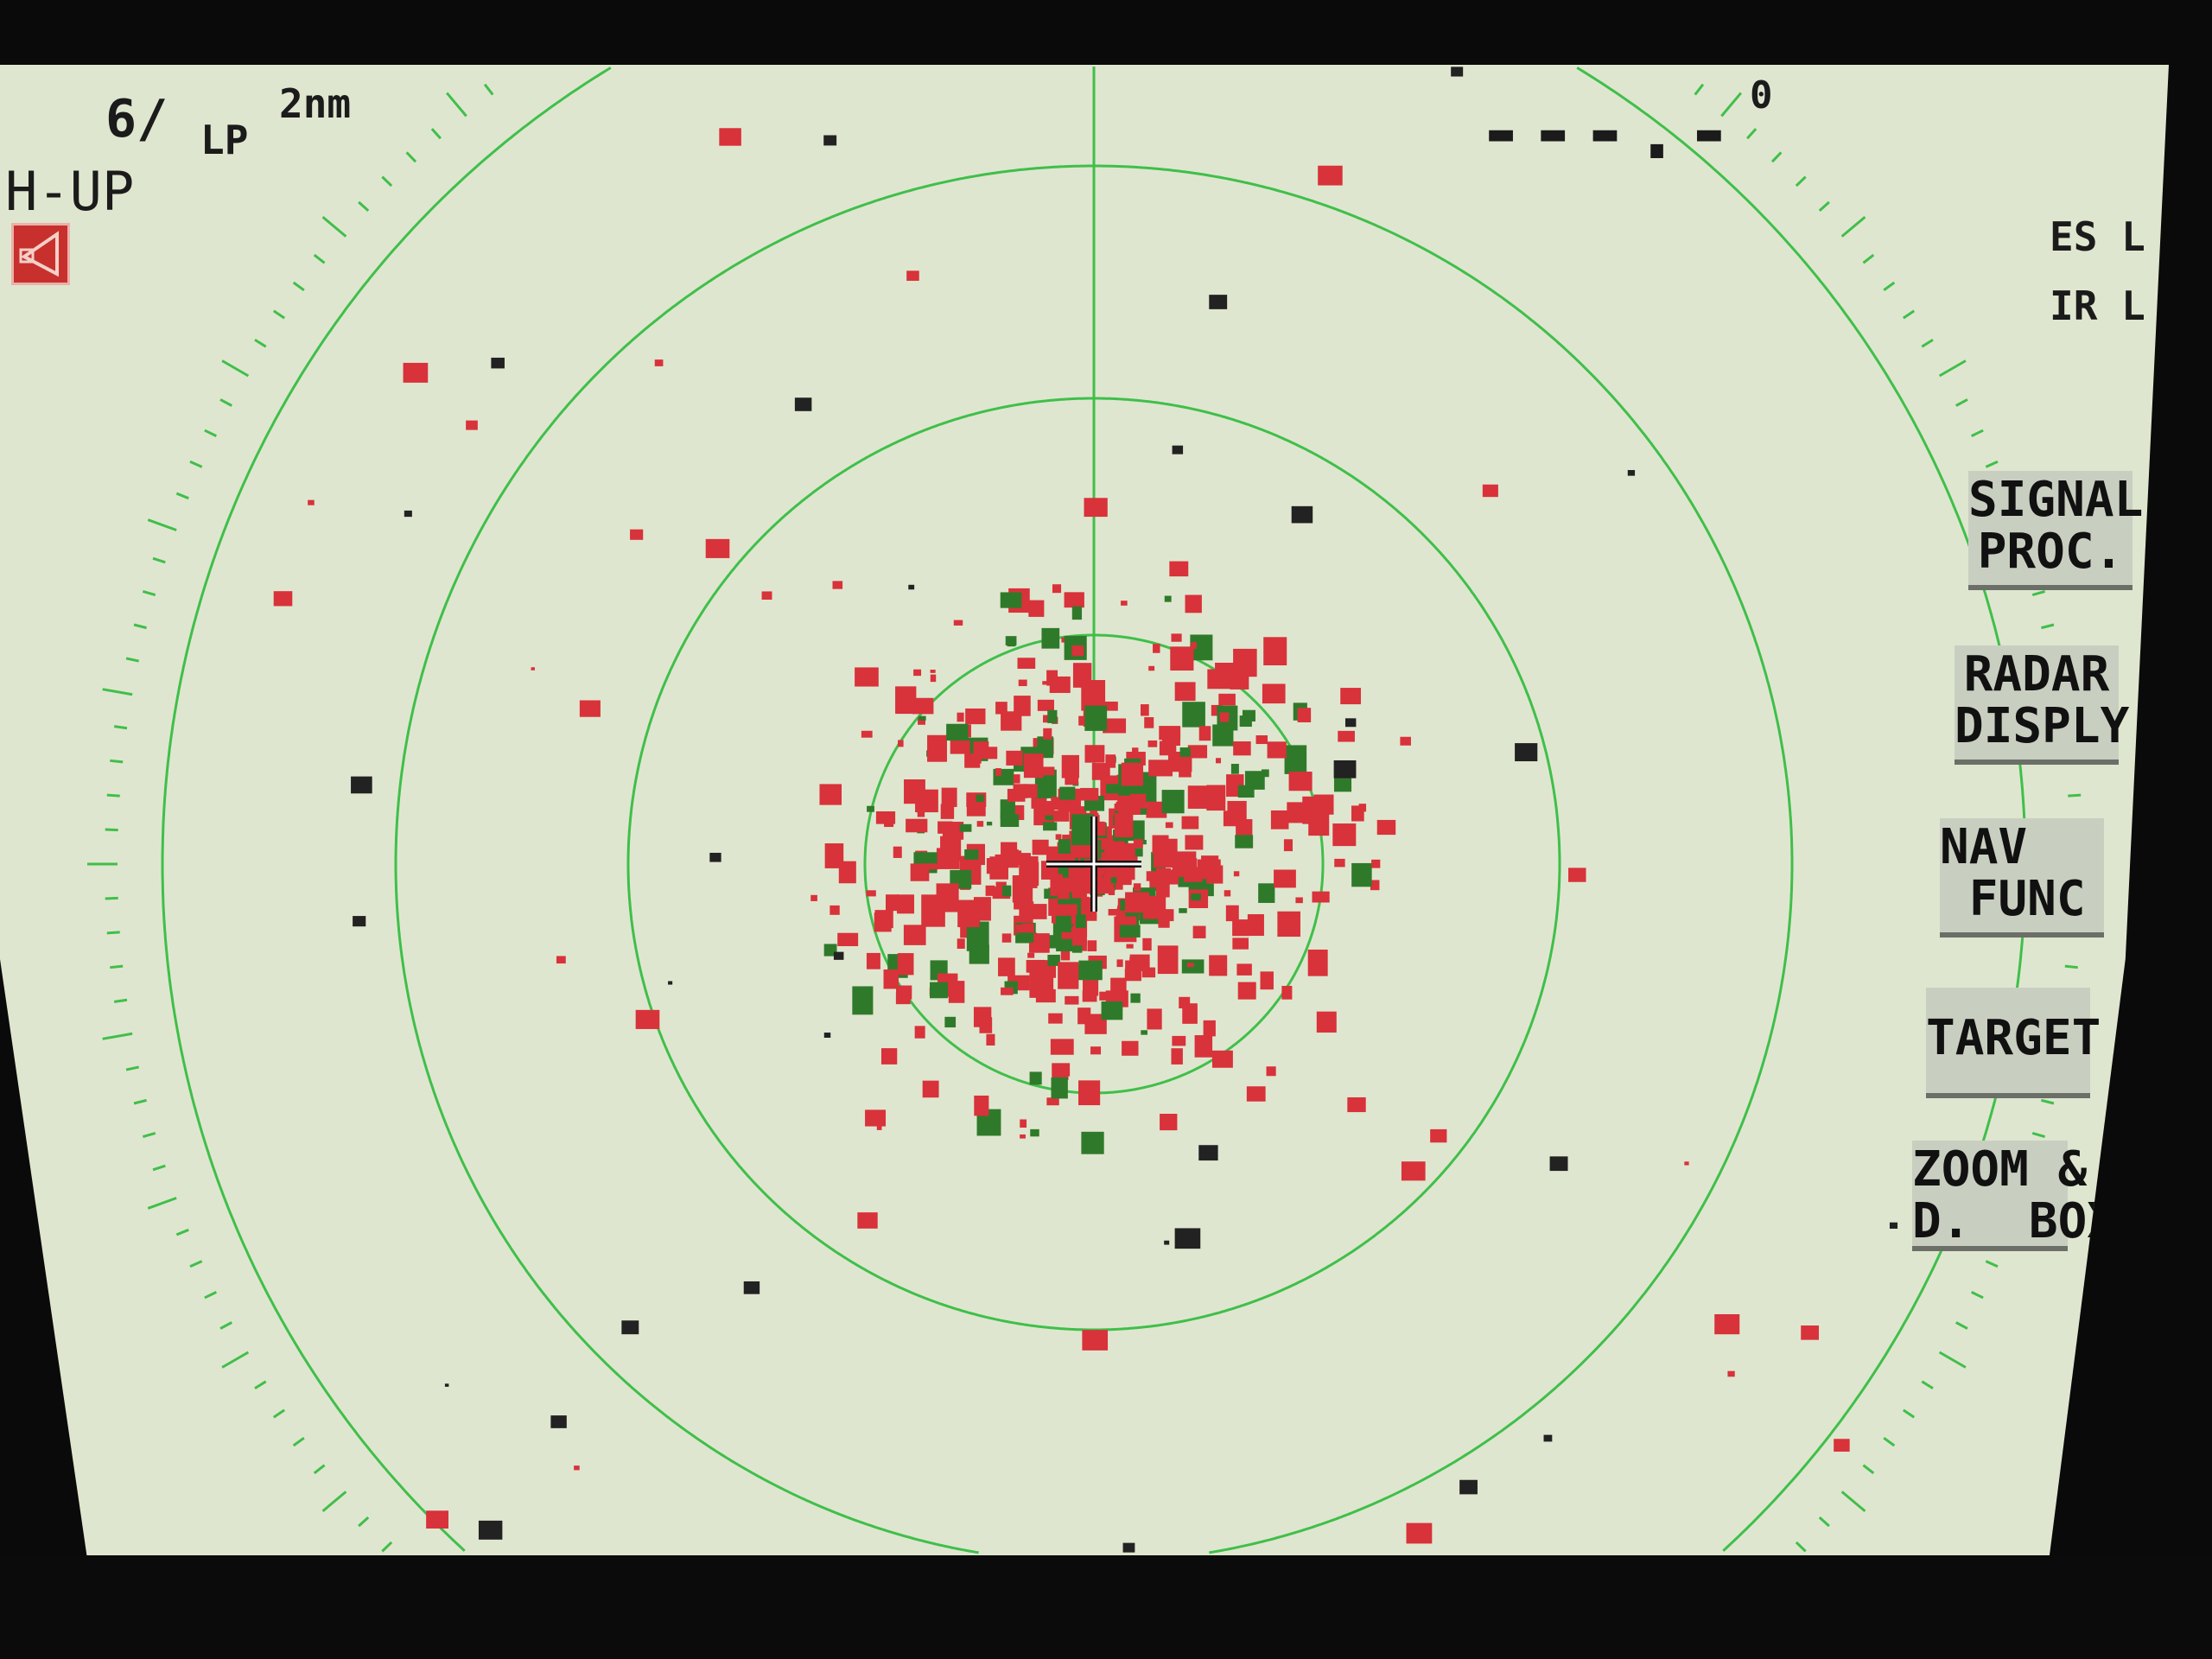 This screenshot has width=2212, height=1659. I want to click on radar-display-button: RADAR DISPLY, so click(2042, 705).